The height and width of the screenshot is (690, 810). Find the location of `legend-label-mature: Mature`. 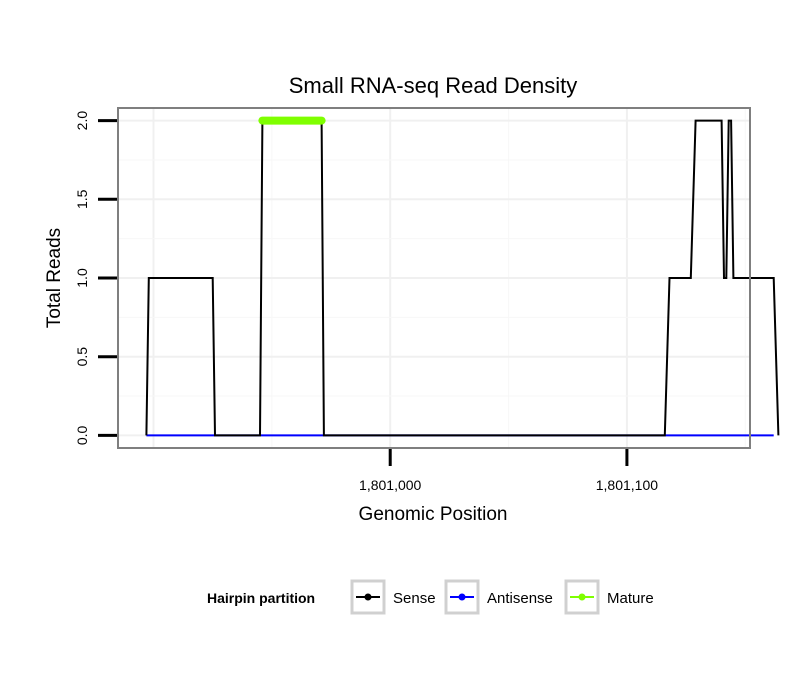

legend-label-mature: Mature is located at coordinates (630, 598).